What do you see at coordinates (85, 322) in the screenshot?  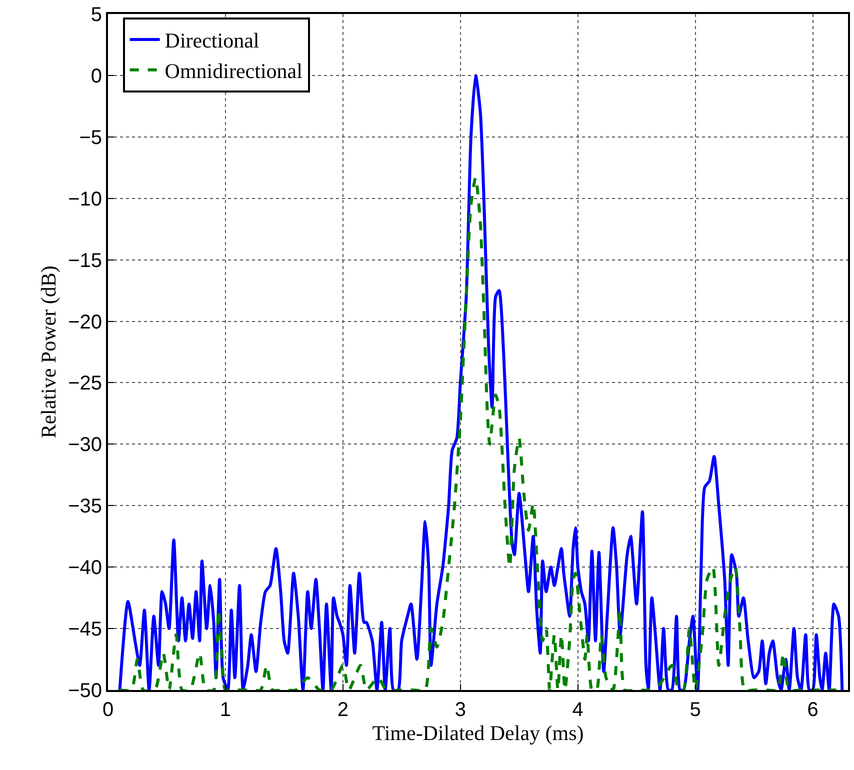 I see `y-tick-label: −20` at bounding box center [85, 322].